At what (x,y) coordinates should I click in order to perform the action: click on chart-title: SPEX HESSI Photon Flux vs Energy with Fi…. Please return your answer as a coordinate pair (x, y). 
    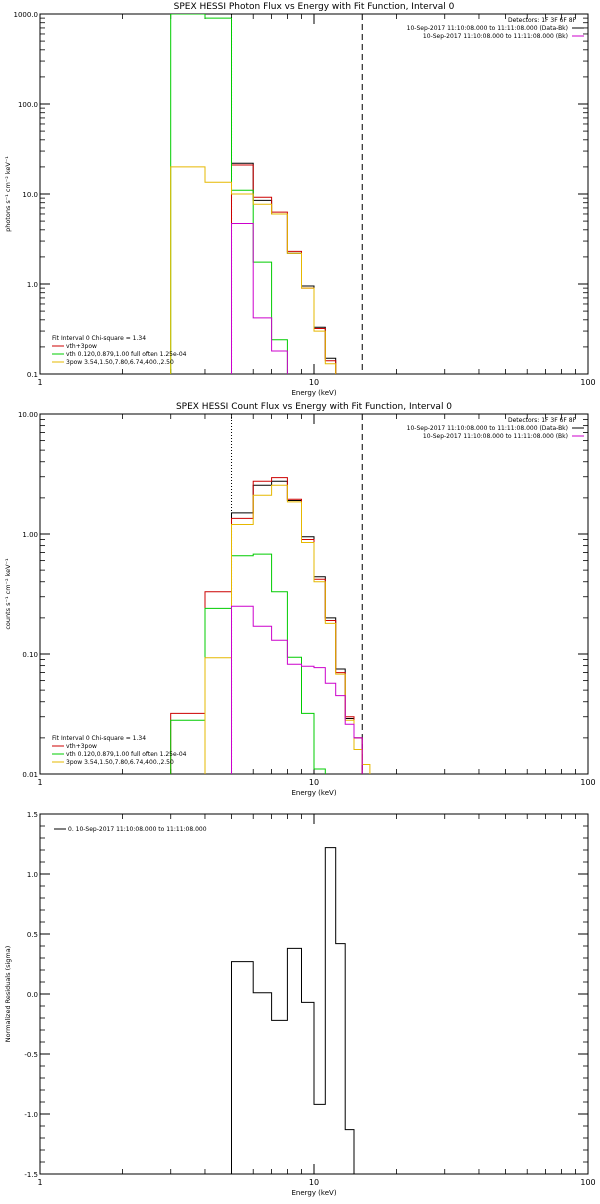
    Looking at the image, I should click on (314, 7).